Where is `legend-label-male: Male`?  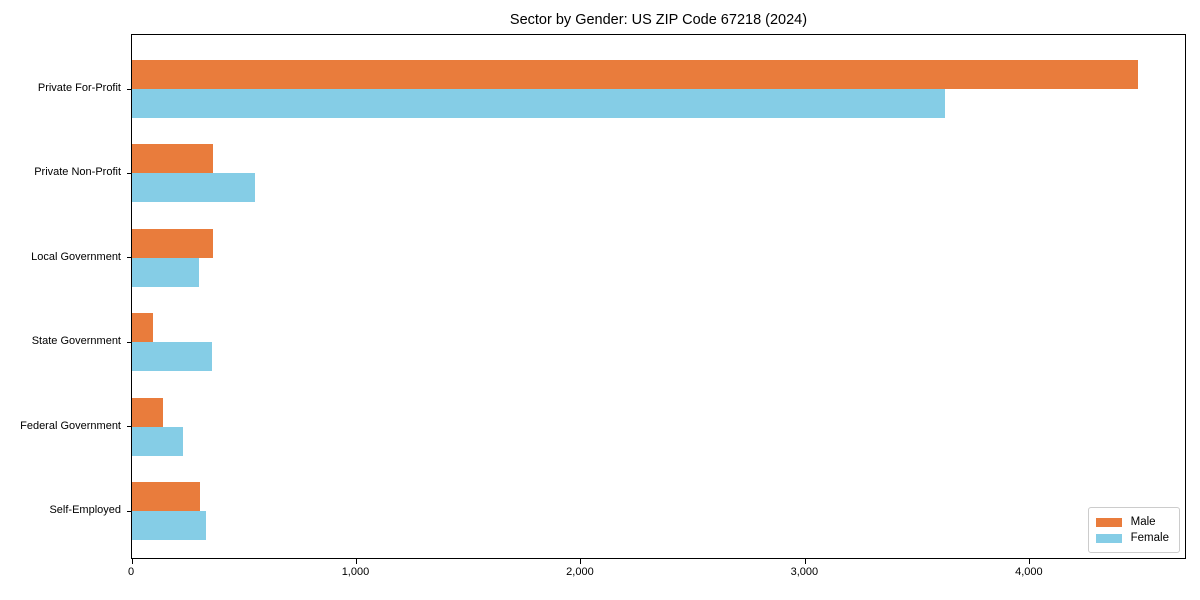
legend-label-male: Male is located at coordinates (1143, 522).